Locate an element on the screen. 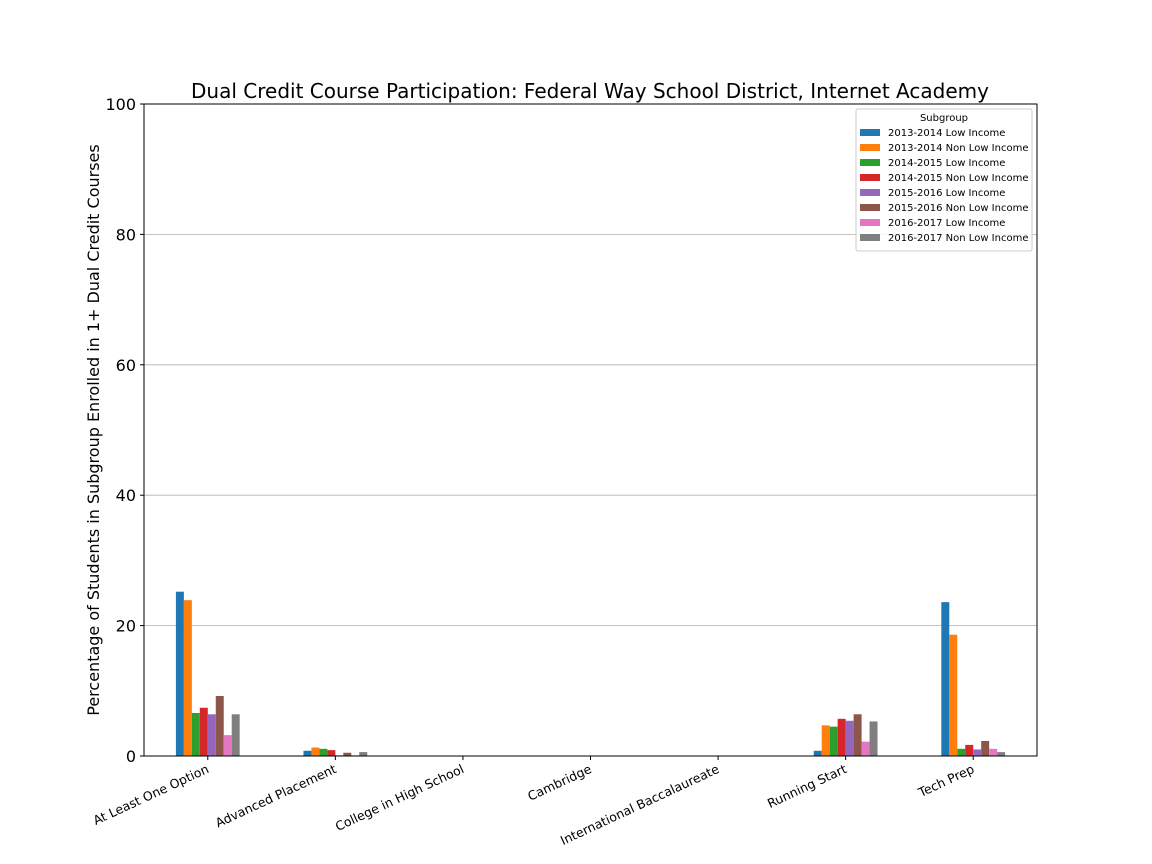  legend-entry: 2014-2015 Low Income is located at coordinates (946, 163).